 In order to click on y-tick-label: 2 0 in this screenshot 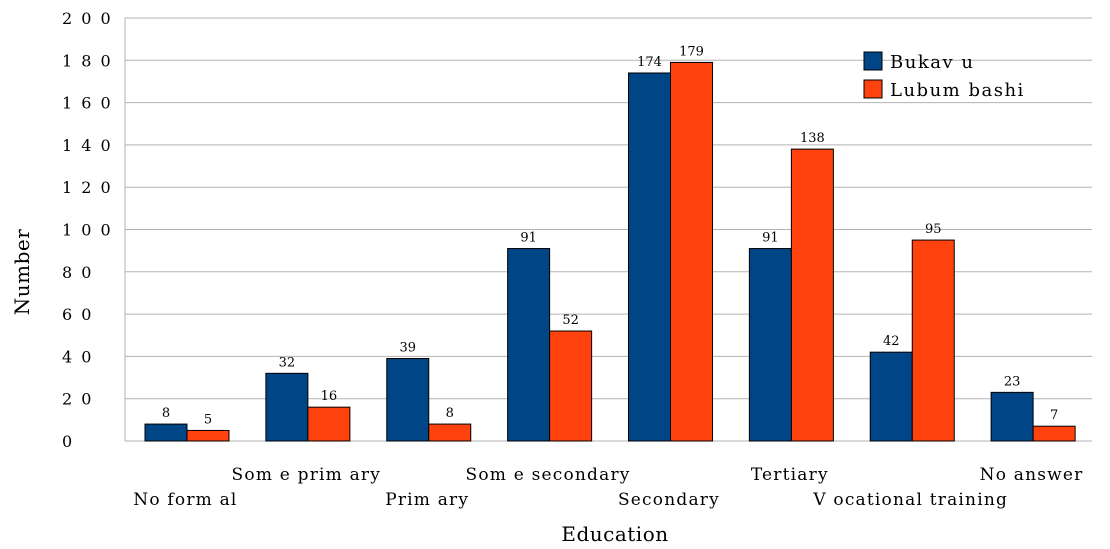, I will do `click(77, 399)`.